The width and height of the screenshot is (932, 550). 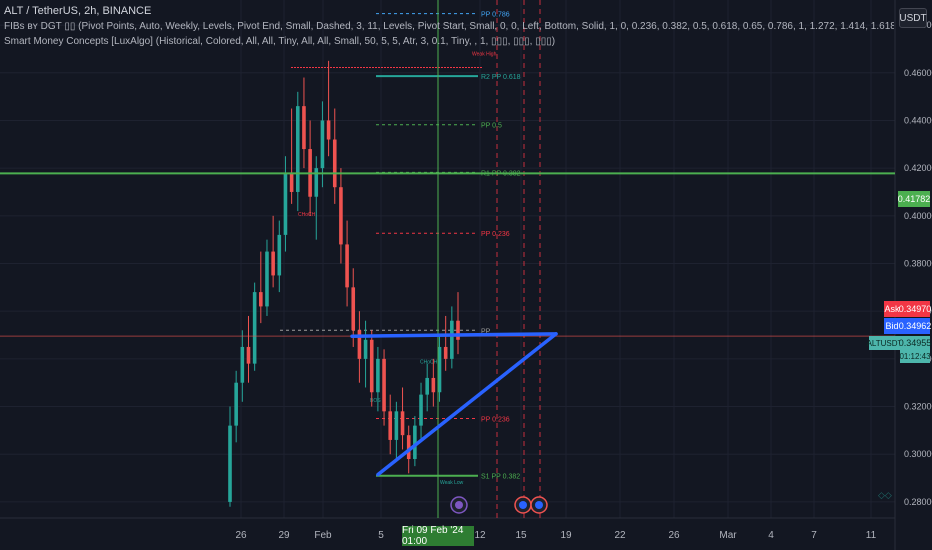 I want to click on last-price: 0.34955, so click(x=915, y=343).